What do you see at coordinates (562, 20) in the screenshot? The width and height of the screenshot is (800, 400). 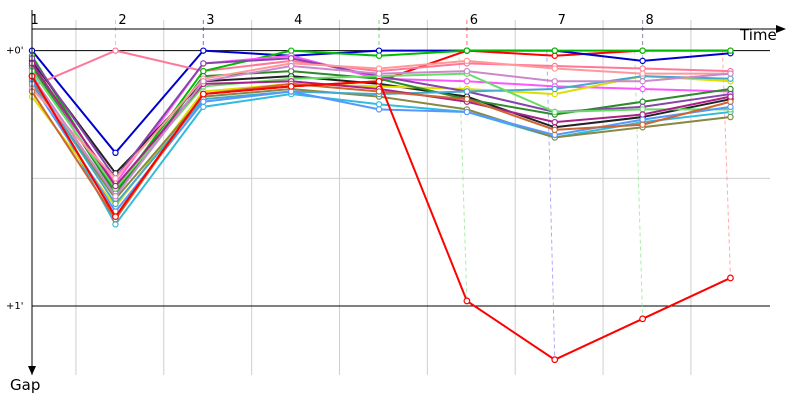 I see `x-tick-label: 7` at bounding box center [562, 20].